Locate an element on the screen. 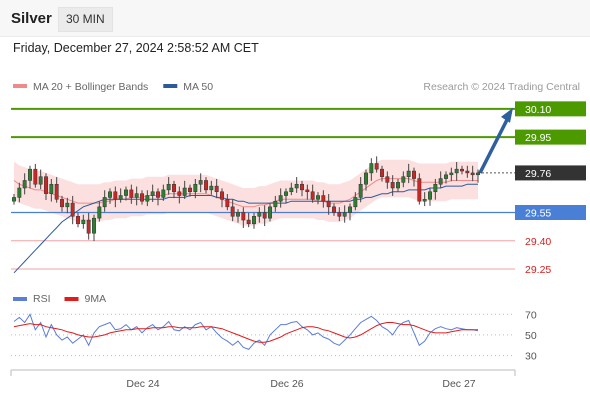 This screenshot has width=590, height=400. level-label: 29.76 is located at coordinates (538, 174).